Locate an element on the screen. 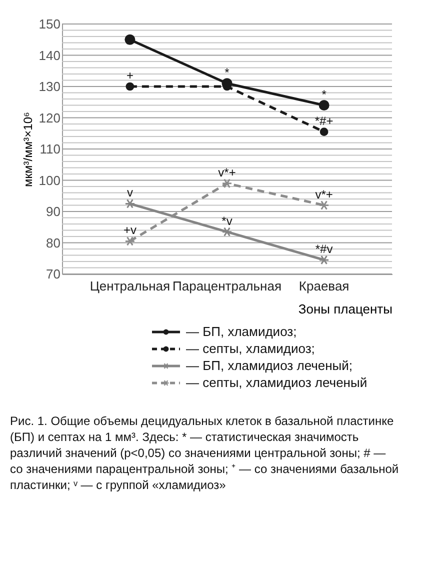  x-tick-label: Центральная is located at coordinates (130, 286).